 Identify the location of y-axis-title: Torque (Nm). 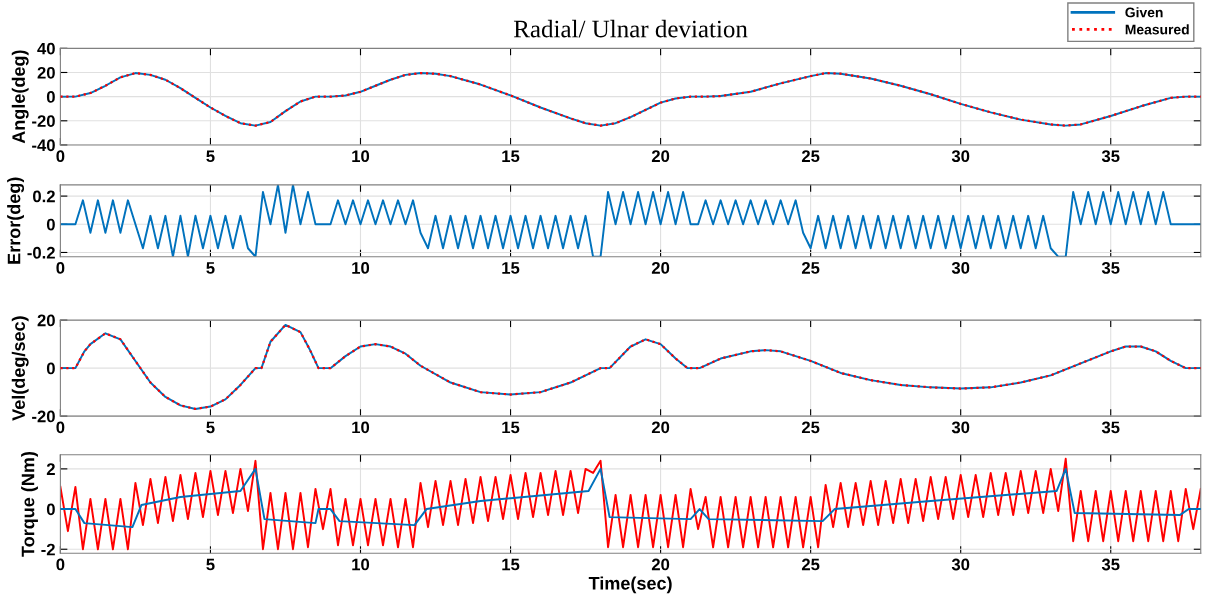
(29, 504).